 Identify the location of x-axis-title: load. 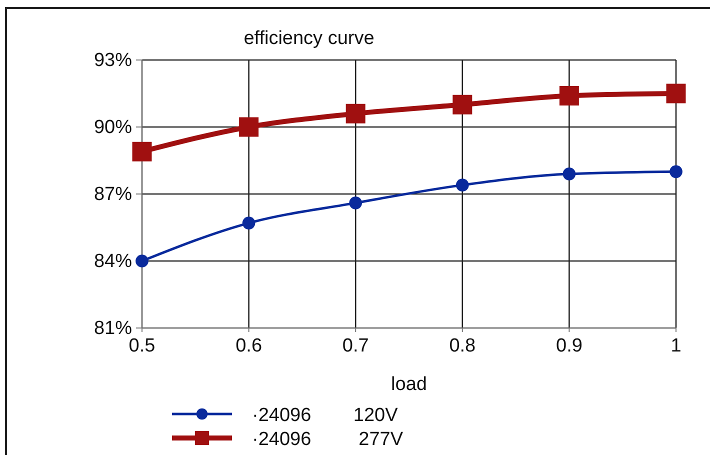
(409, 384).